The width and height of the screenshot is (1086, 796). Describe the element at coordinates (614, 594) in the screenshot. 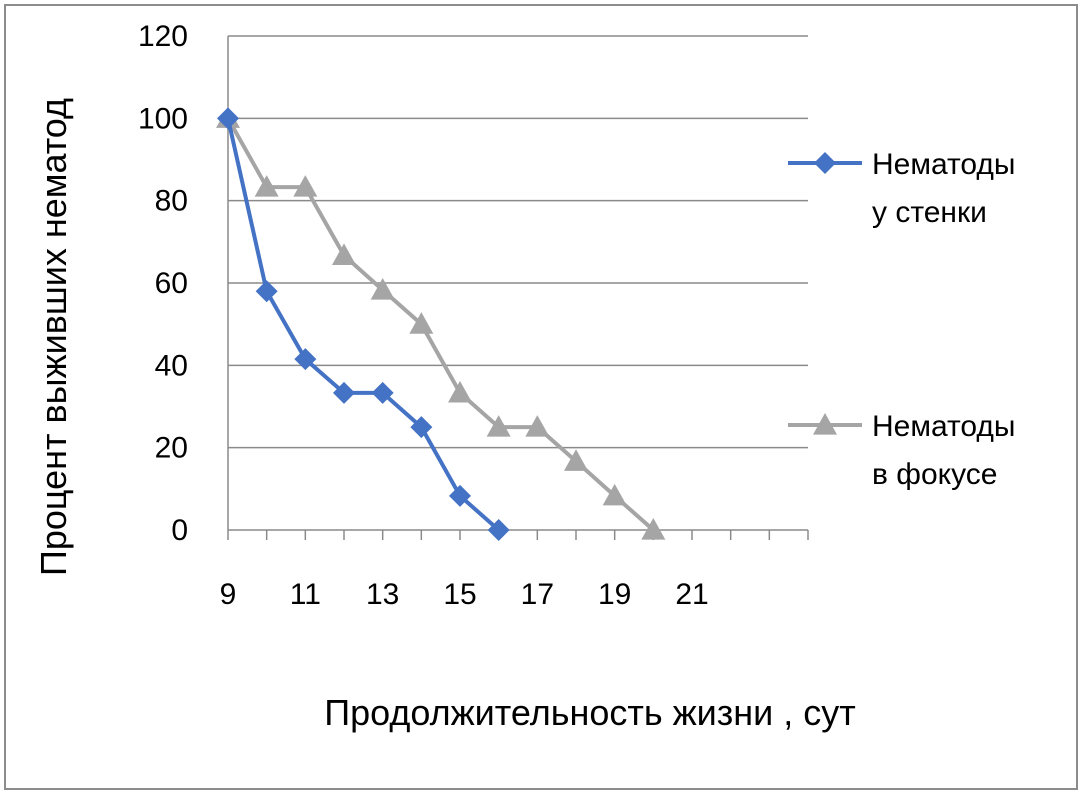

I see `x-tick-label-19: 19` at that location.